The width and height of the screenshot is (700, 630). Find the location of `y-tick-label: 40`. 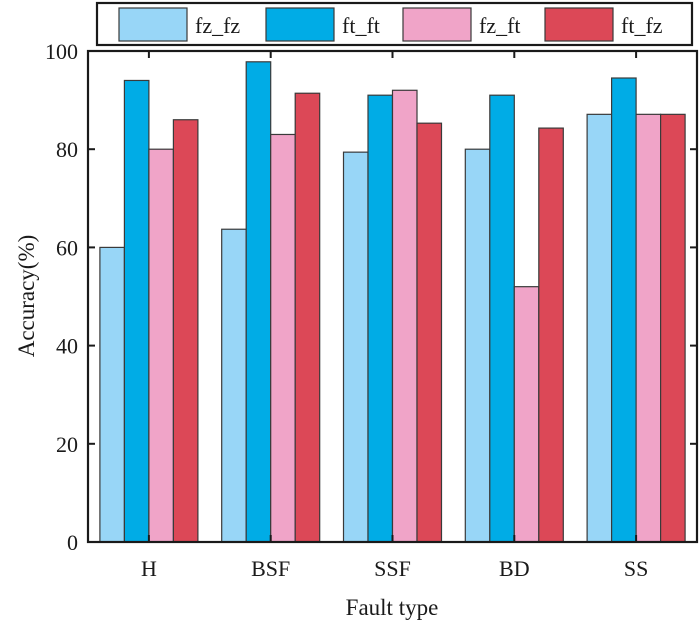

y-tick-label: 40 is located at coordinates (67, 346).